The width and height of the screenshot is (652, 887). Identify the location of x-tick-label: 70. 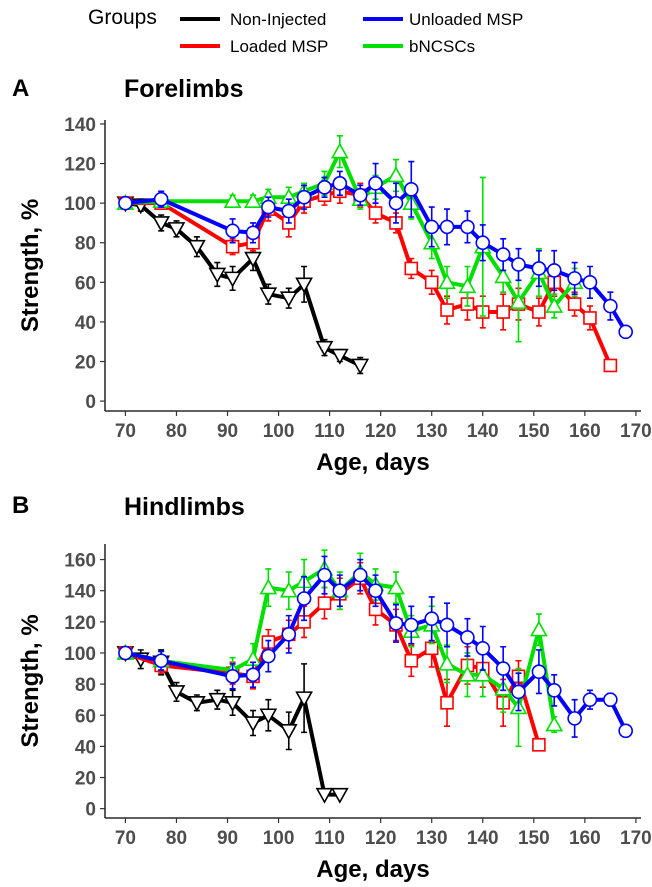
(125, 838).